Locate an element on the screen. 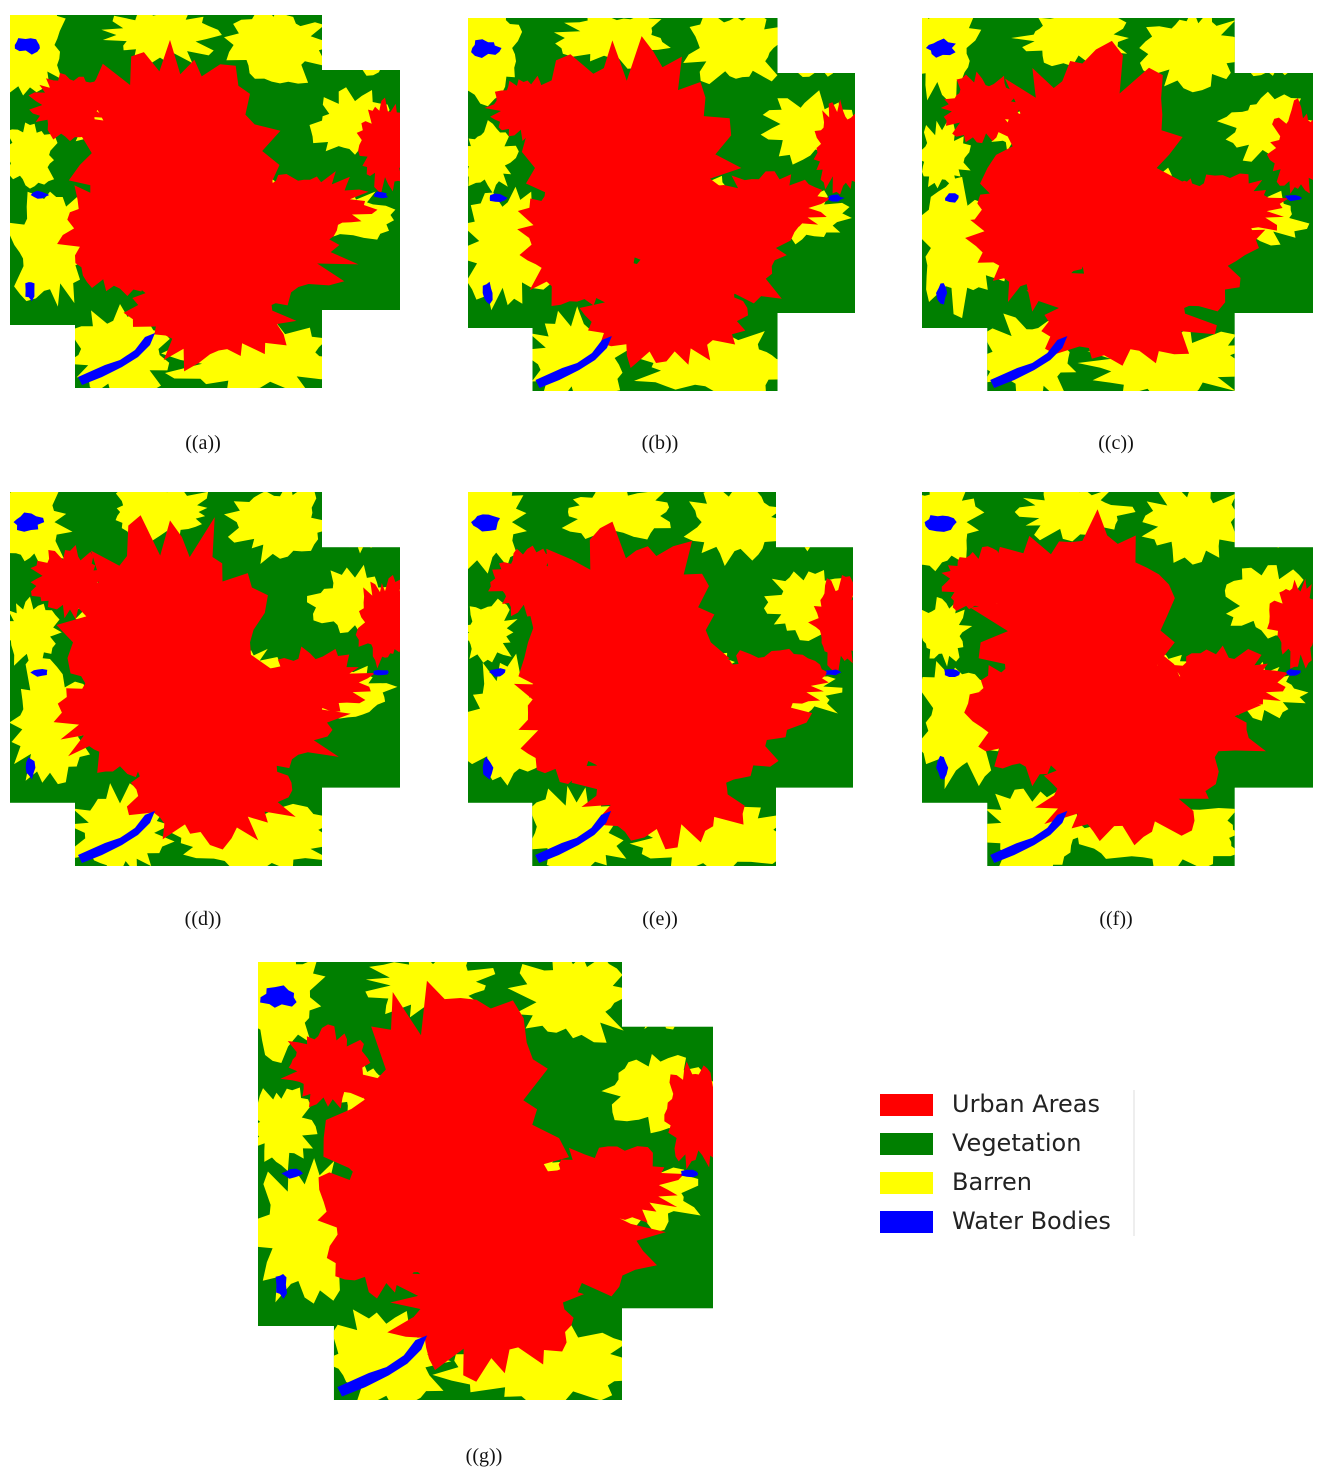 This screenshot has width=1325, height=1484. panel-caption: ((c)) is located at coordinates (1116, 443).